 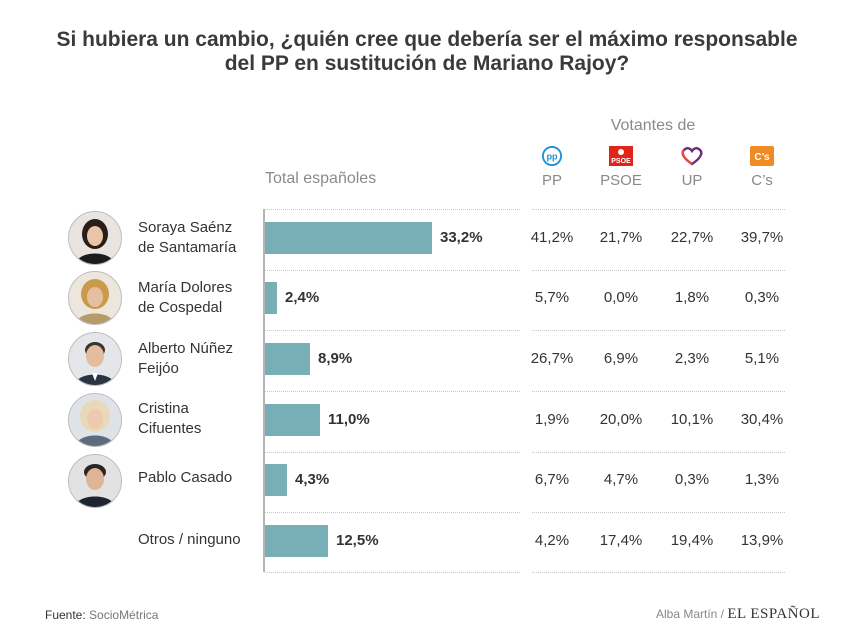 I want to click on col-head-cs: C’s C’s, so click(x=762, y=168).